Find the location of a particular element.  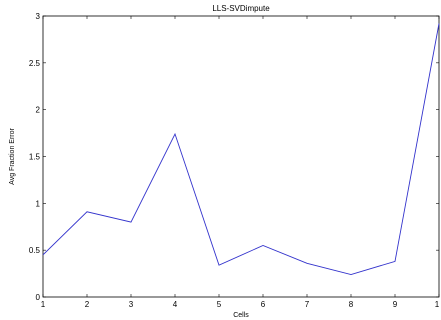

y-tick-label: 0.5 is located at coordinates (35, 250).